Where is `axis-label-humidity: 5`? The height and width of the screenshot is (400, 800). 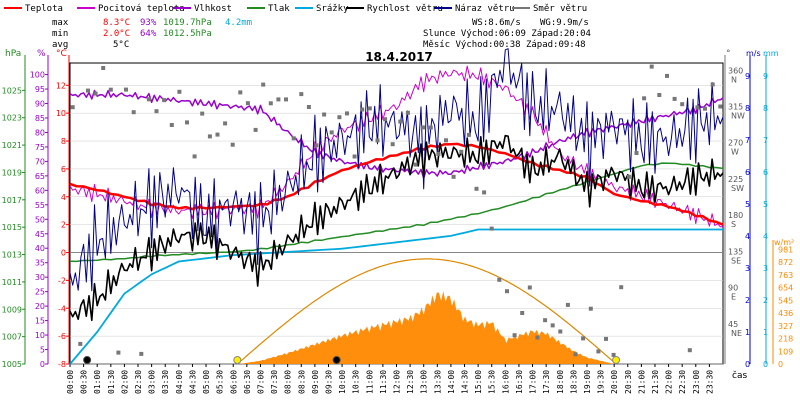 axis-label-humidity: 5 is located at coordinates (42, 350).